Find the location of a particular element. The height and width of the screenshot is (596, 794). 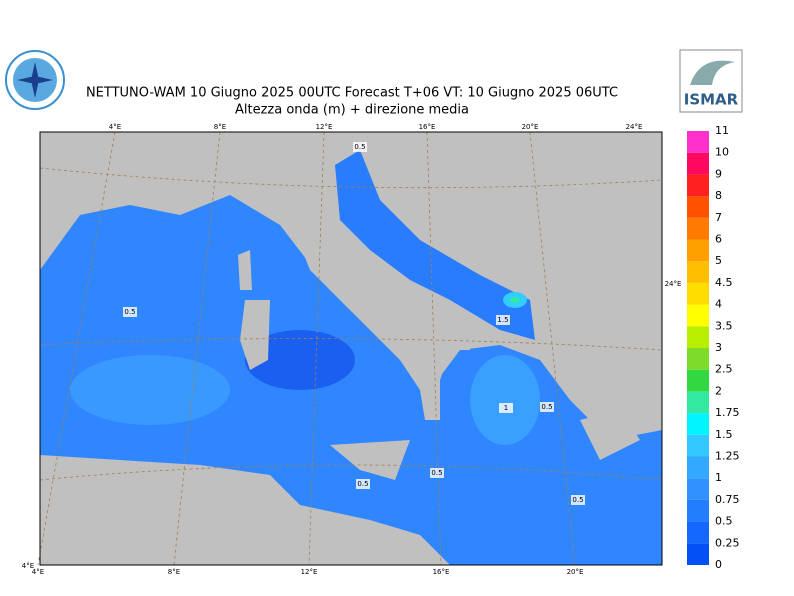

lon-label: 24°E is located at coordinates (634, 127).